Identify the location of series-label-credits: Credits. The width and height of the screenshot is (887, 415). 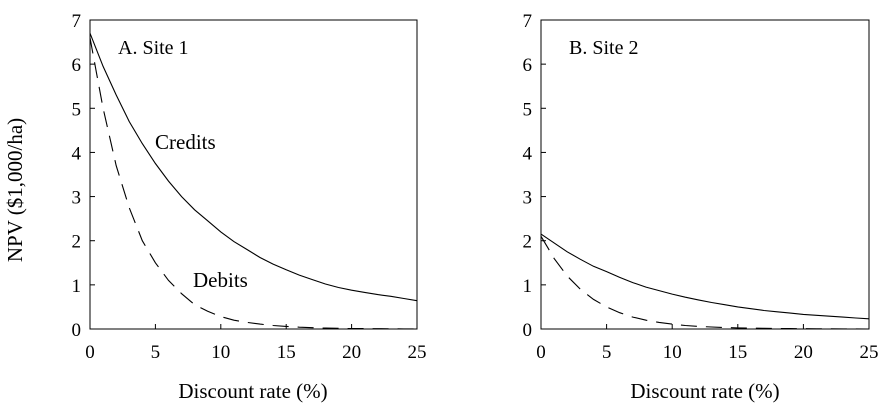
(185, 142).